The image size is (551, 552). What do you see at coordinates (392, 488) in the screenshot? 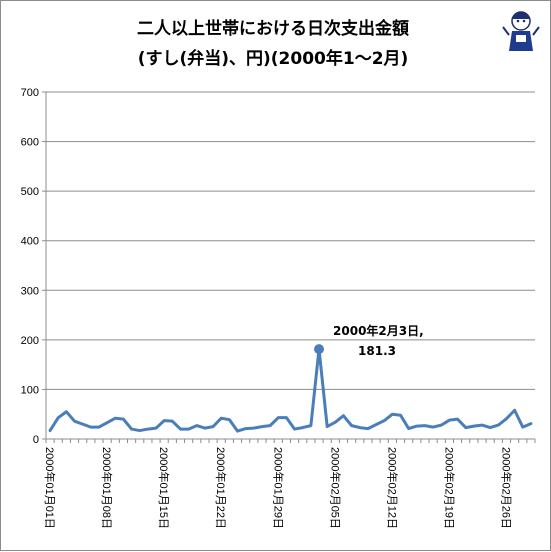
I see `x-tick-label: 2000年02月12日` at bounding box center [392, 488].